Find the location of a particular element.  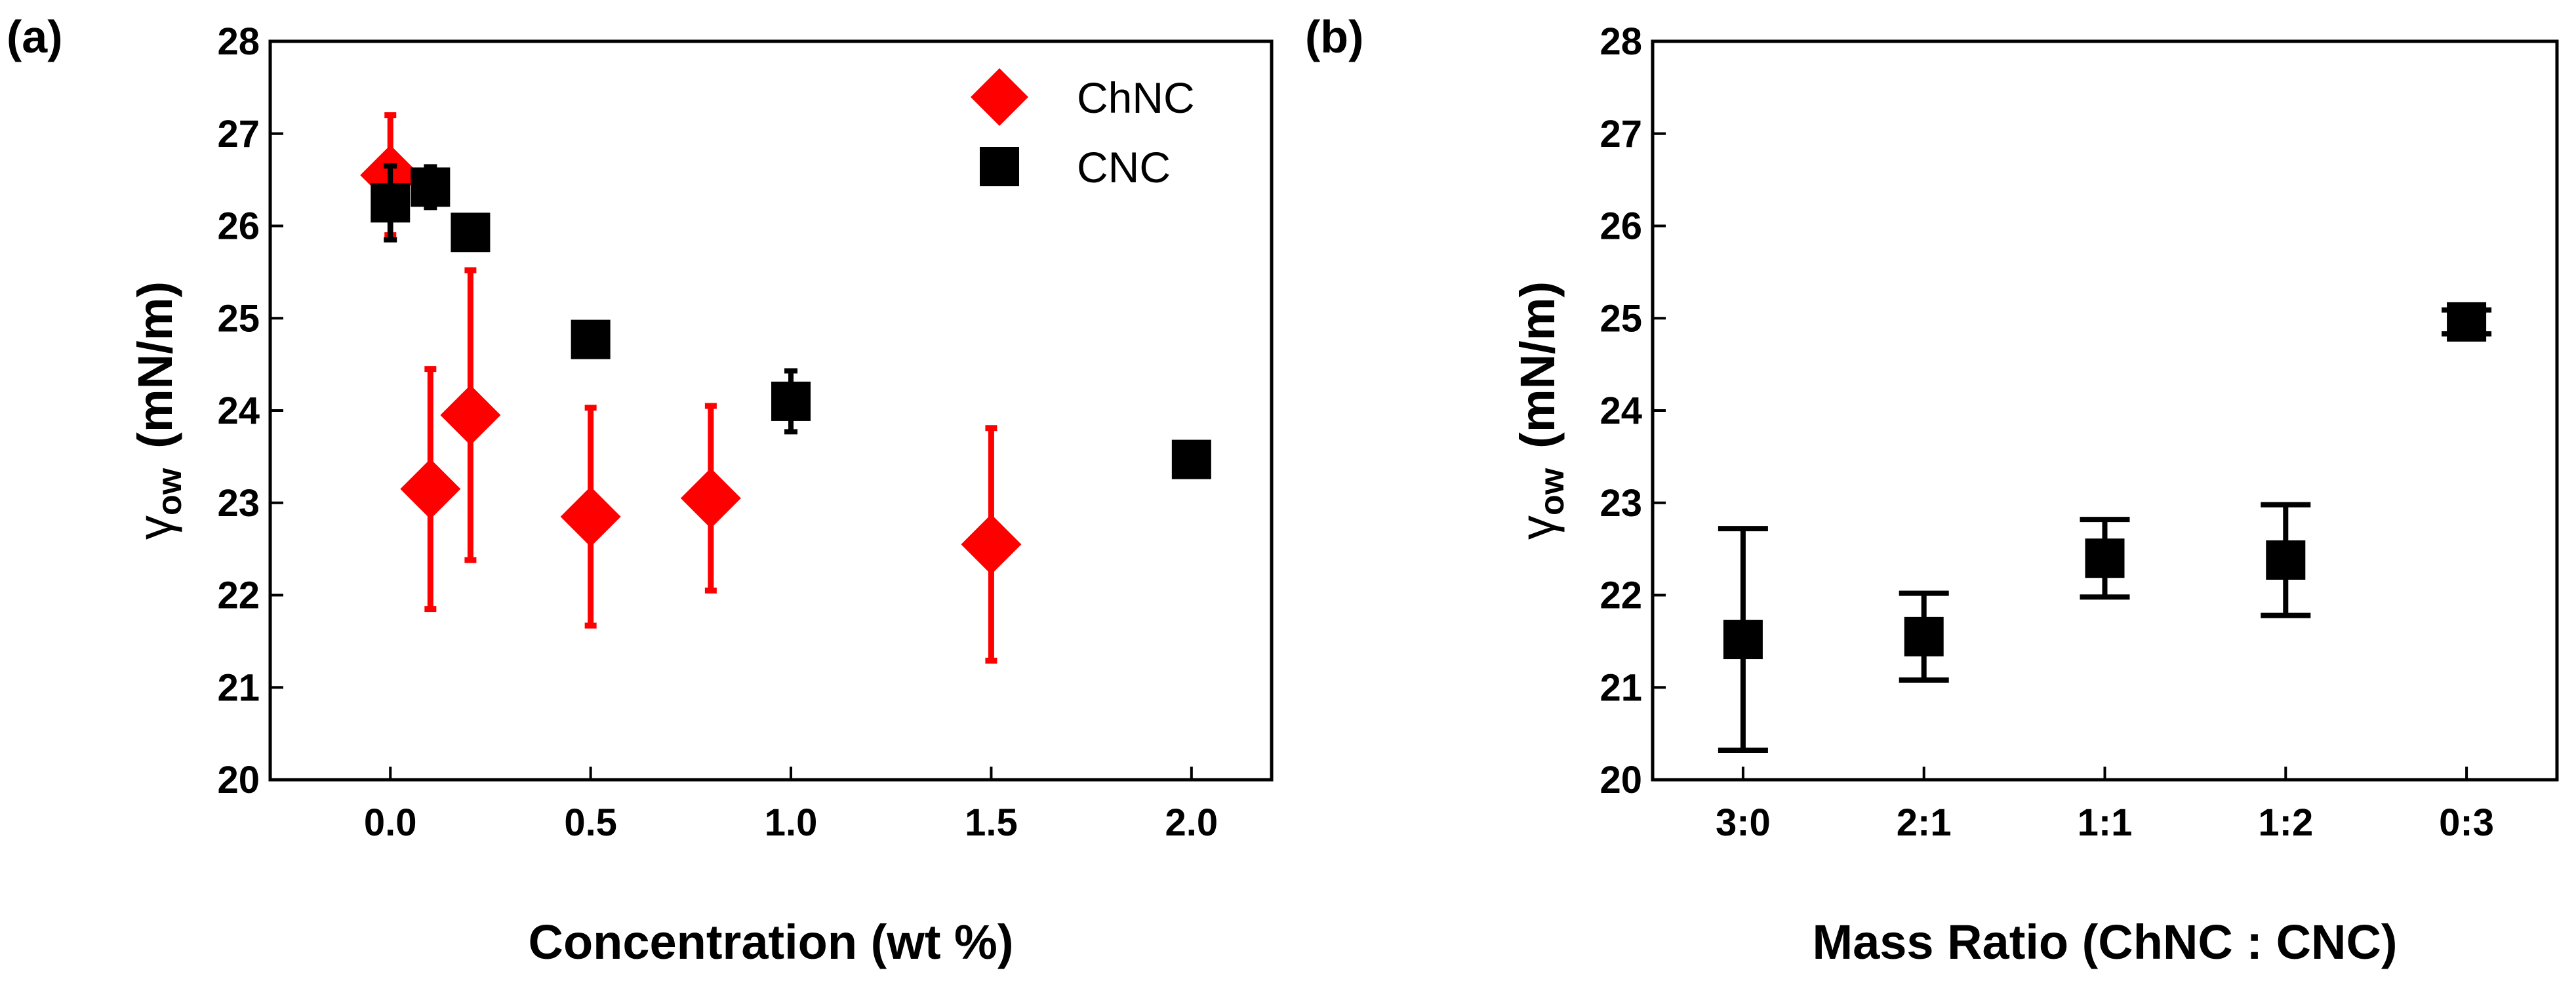

panel-b-ytick-label: 28 is located at coordinates (1621, 41).